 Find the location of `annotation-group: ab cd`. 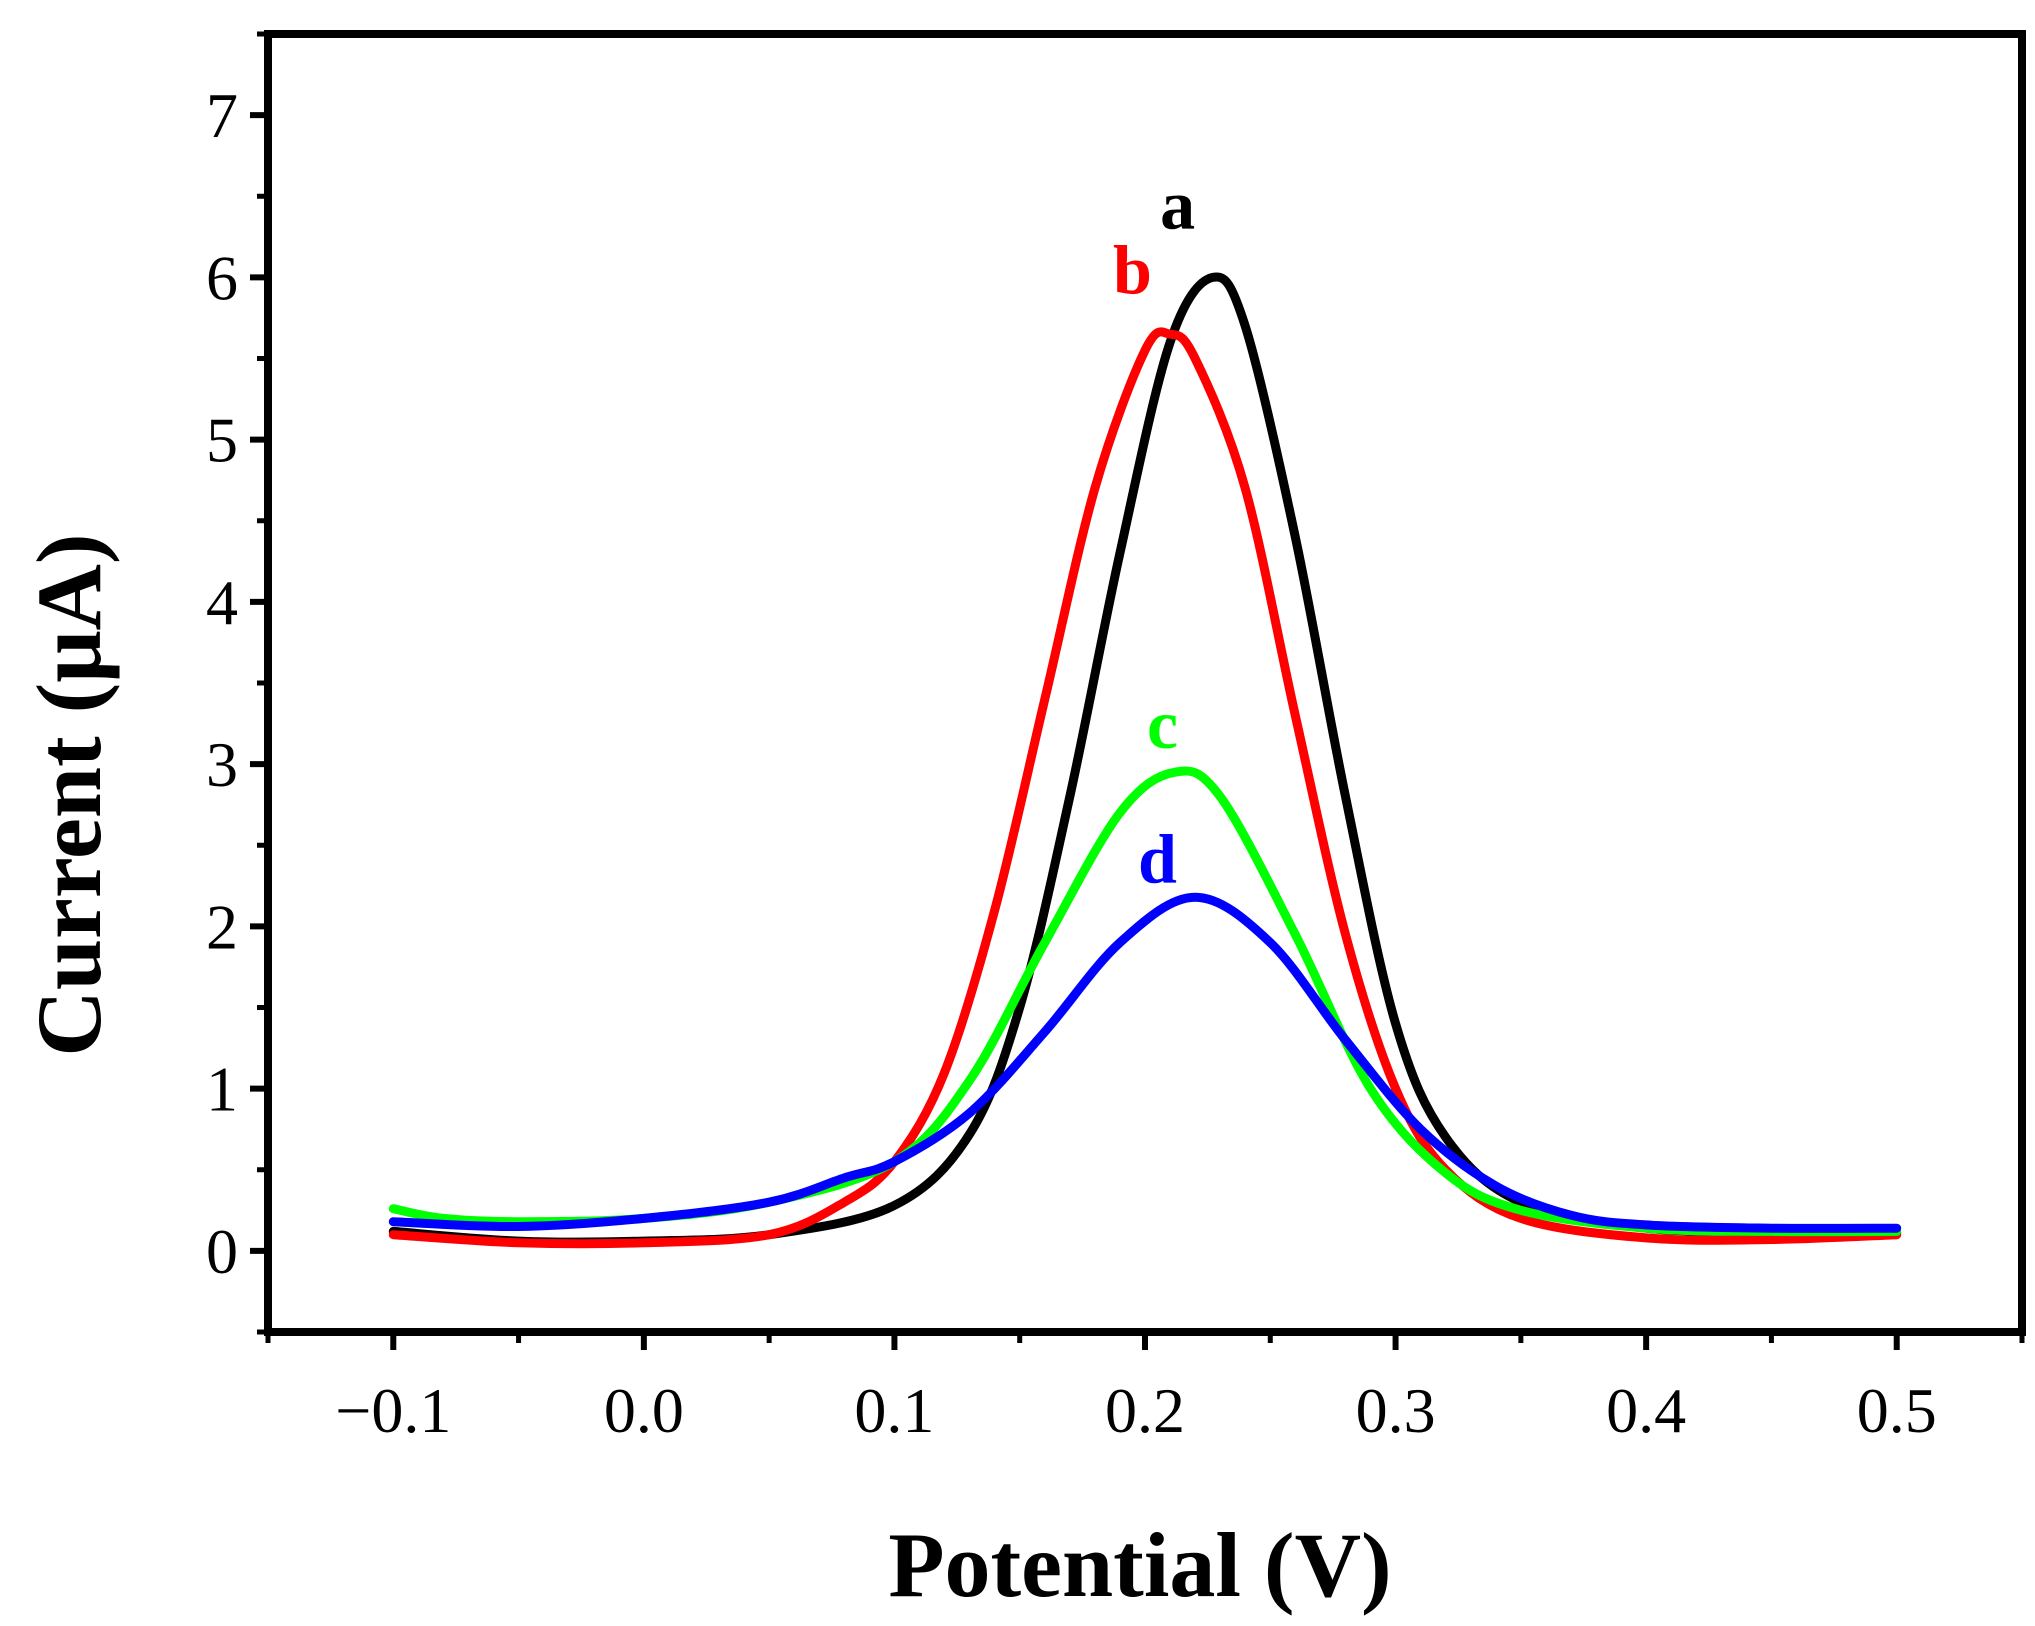

annotation-group: ab cd is located at coordinates (1154, 533).